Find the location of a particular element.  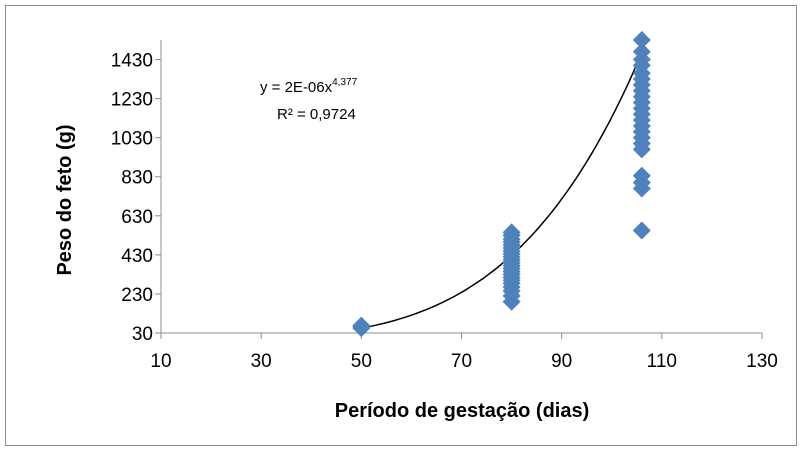

r-squared-label: R² = 0,9724 is located at coordinates (316, 114).